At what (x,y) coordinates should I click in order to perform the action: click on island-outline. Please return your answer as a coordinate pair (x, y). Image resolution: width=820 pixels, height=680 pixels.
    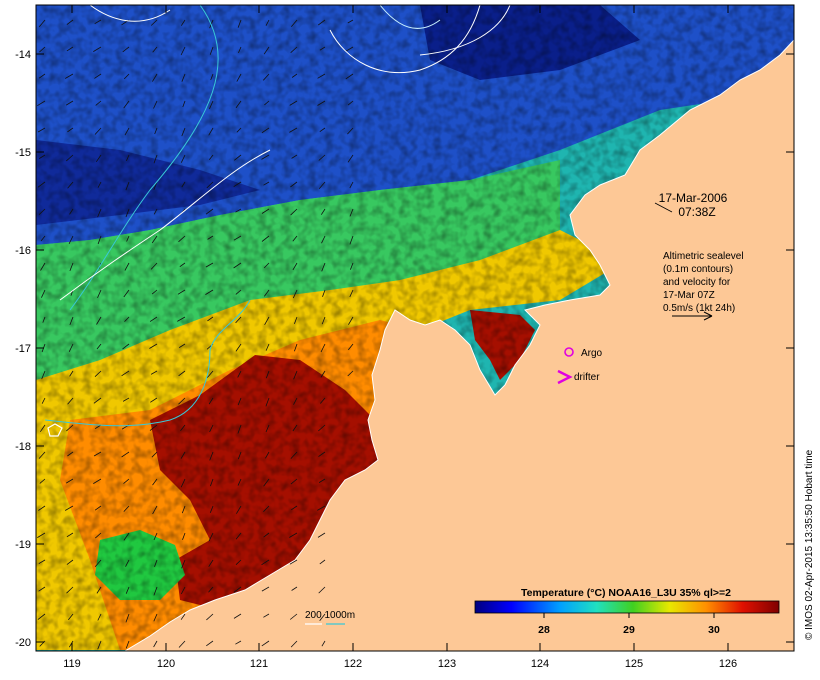
    Looking at the image, I should click on (55, 430).